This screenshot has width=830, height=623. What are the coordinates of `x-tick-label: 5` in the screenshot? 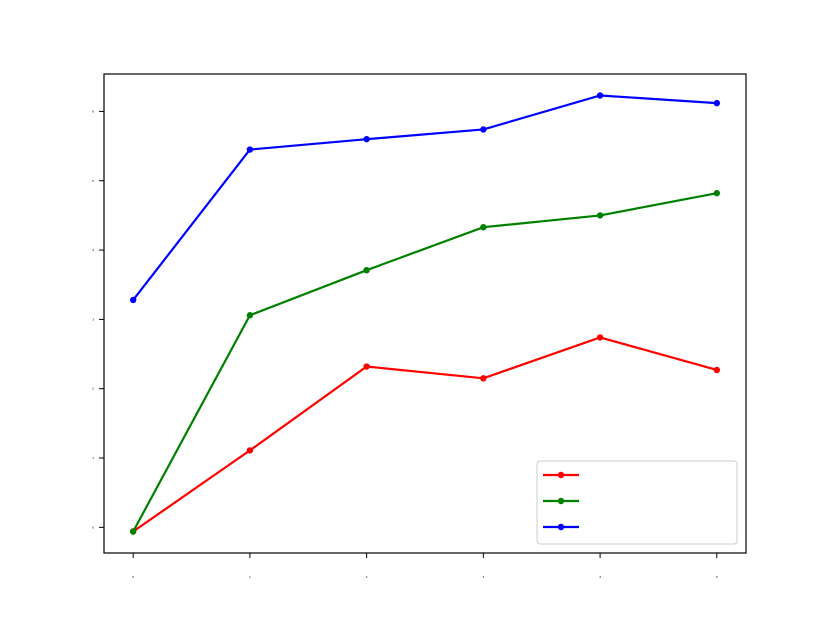 It's located at (717, 577).